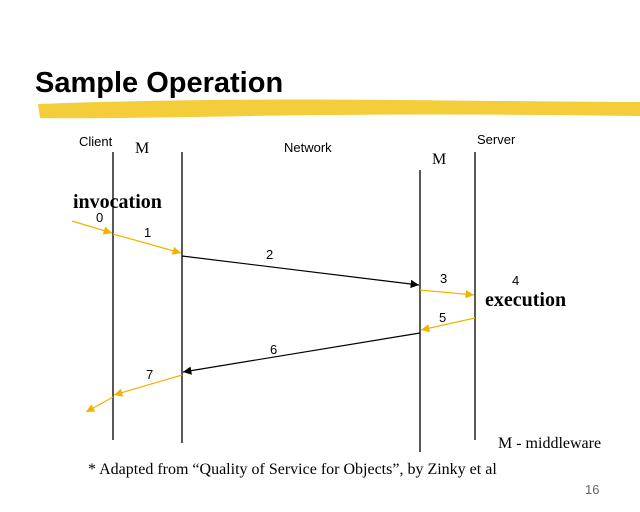  Describe the element at coordinates (99, 217) in the screenshot. I see `step-label: 0` at that location.